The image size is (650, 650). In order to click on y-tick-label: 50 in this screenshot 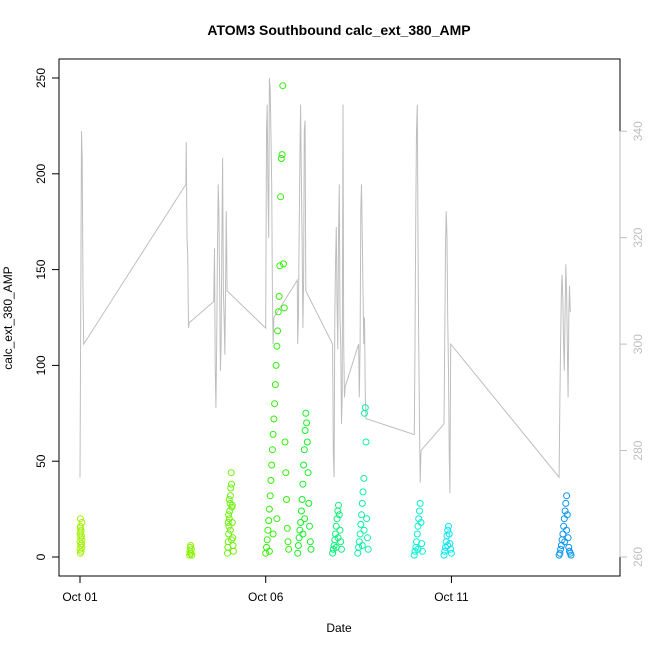, I will do `click(41, 461)`.